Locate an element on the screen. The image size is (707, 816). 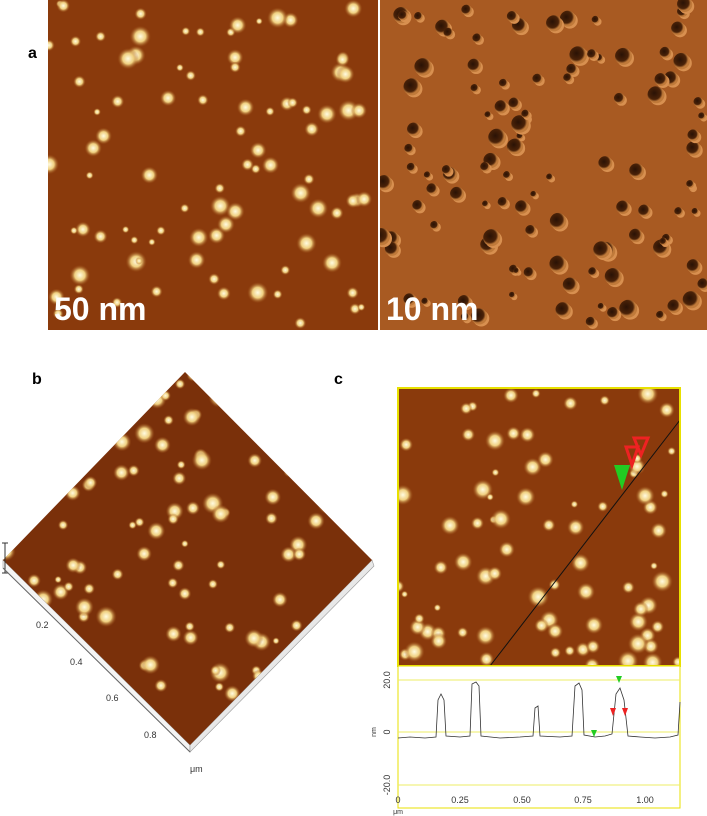
height-profile is located at coordinates (539, 710).